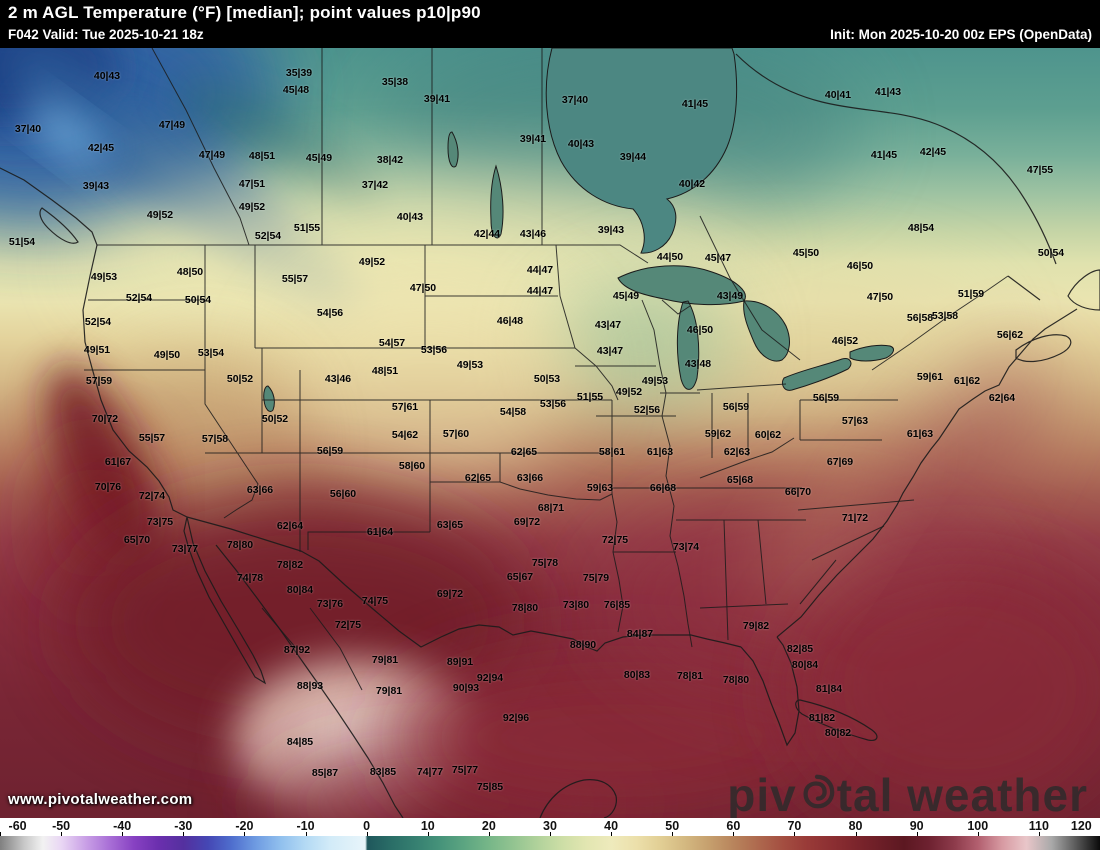 Image resolution: width=1100 pixels, height=850 pixels. I want to click on colorbar-tick-label: 10, so click(427, 826).